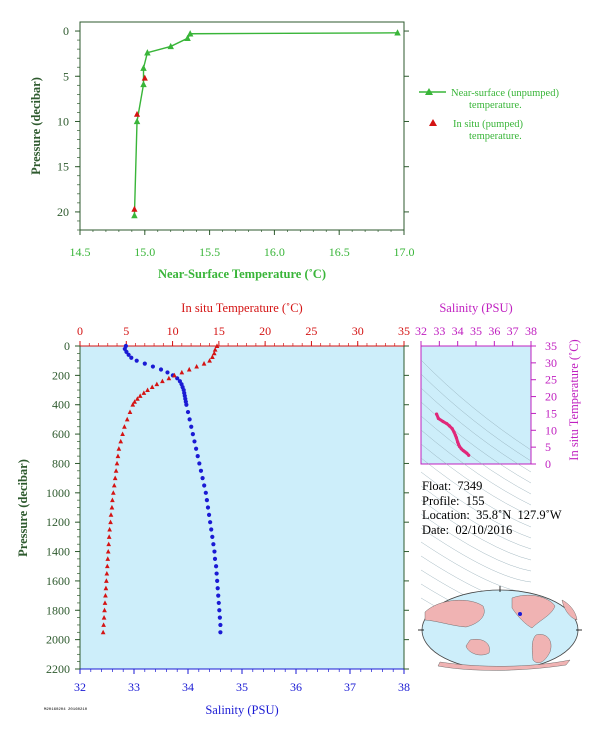 This screenshot has height=732, width=601. I want to click on map-australia, so click(477, 647).